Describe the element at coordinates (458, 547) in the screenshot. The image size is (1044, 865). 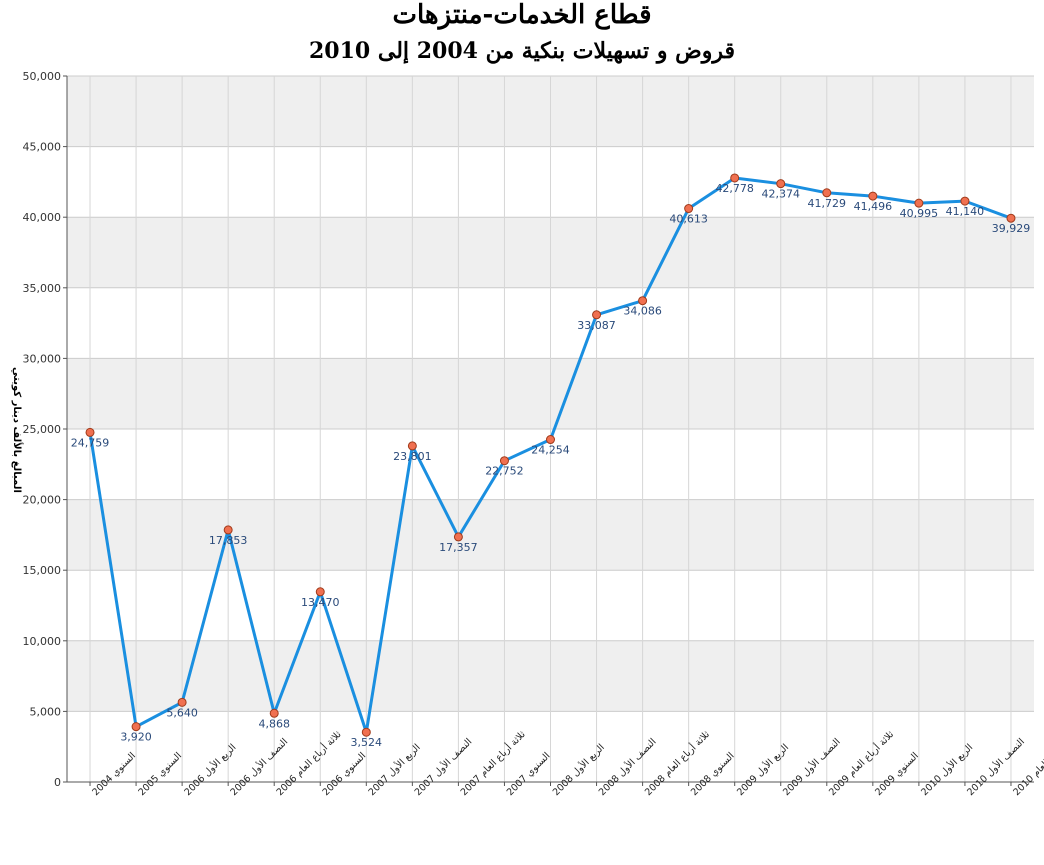
I see `data-label: 17,357` at that location.